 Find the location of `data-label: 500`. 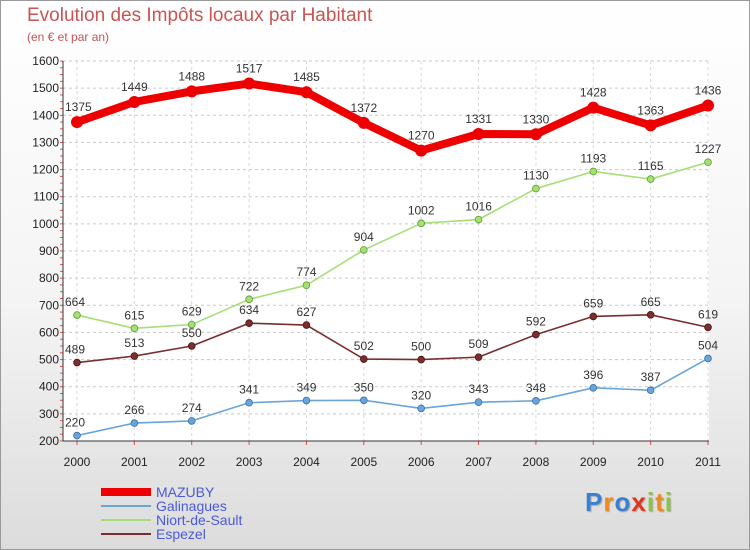

data-label: 500 is located at coordinates (421, 347).